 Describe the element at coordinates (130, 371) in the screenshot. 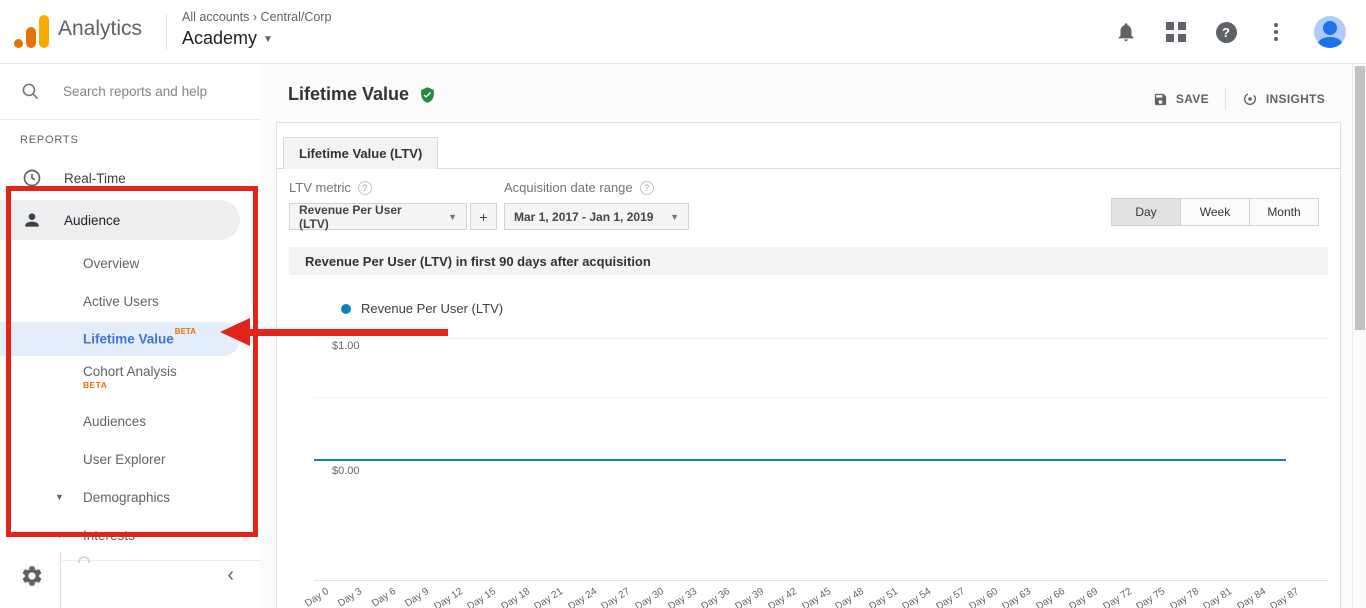

I see `sidebar-item-label: Cohort Analysis` at that location.